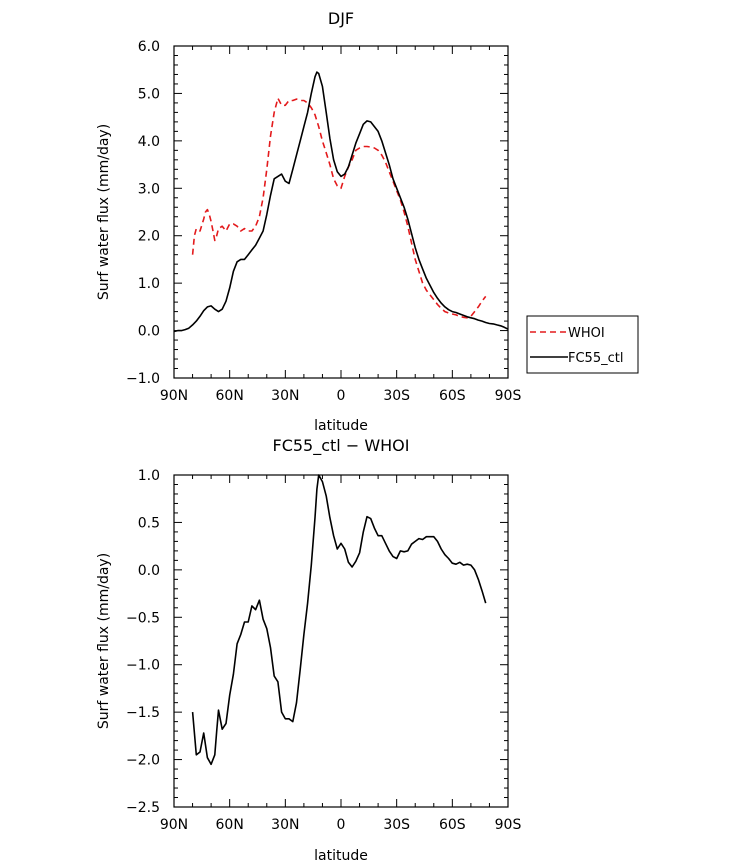  What do you see at coordinates (149, 189) in the screenshot?
I see `y-tick-label: 3.0` at bounding box center [149, 189].